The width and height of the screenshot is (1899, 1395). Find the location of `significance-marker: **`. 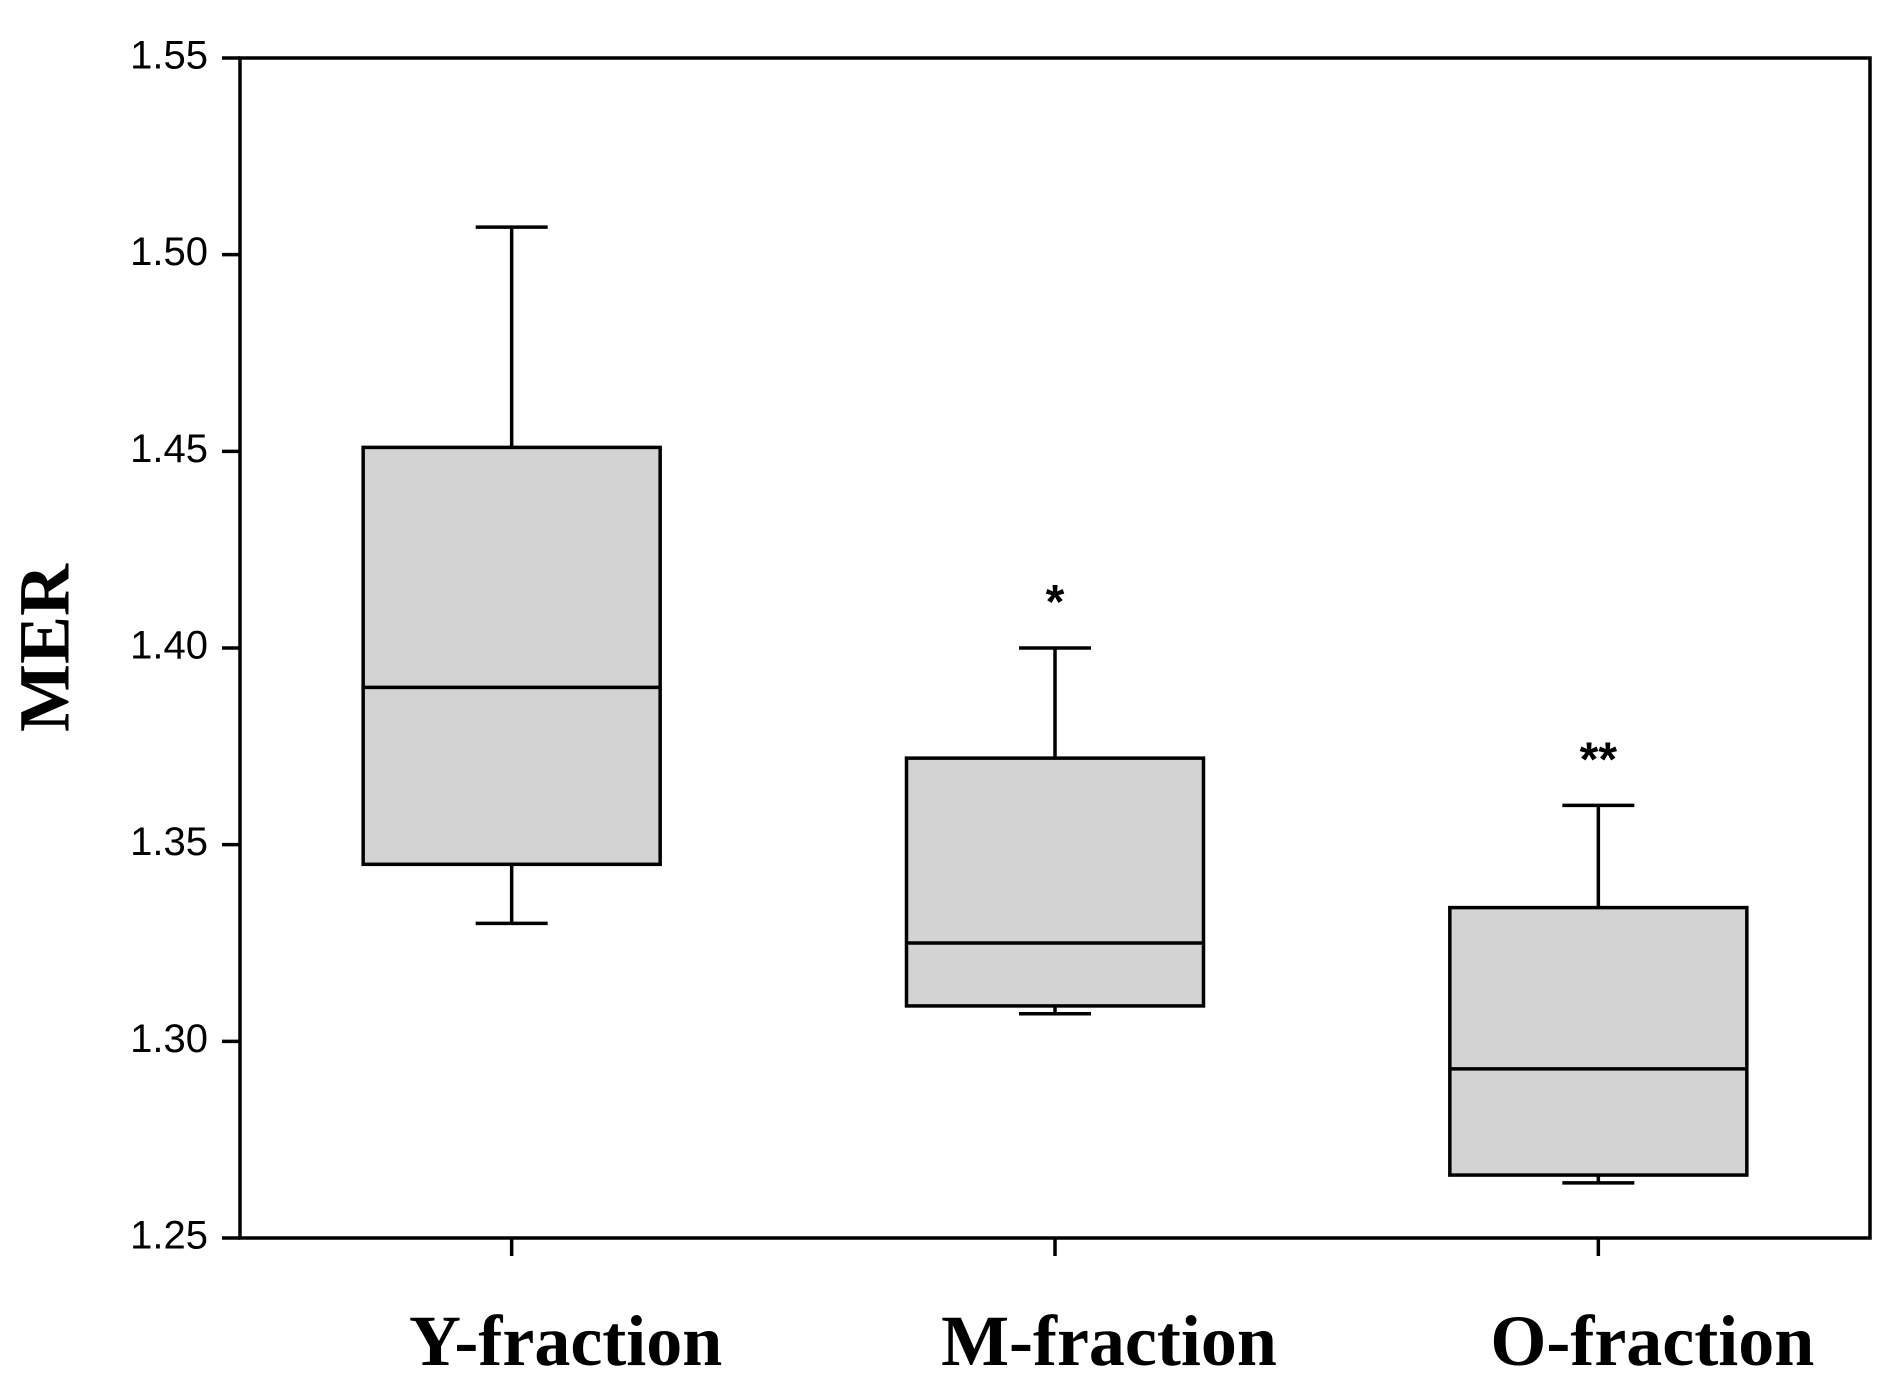

significance-marker: ** is located at coordinates (1599, 759).